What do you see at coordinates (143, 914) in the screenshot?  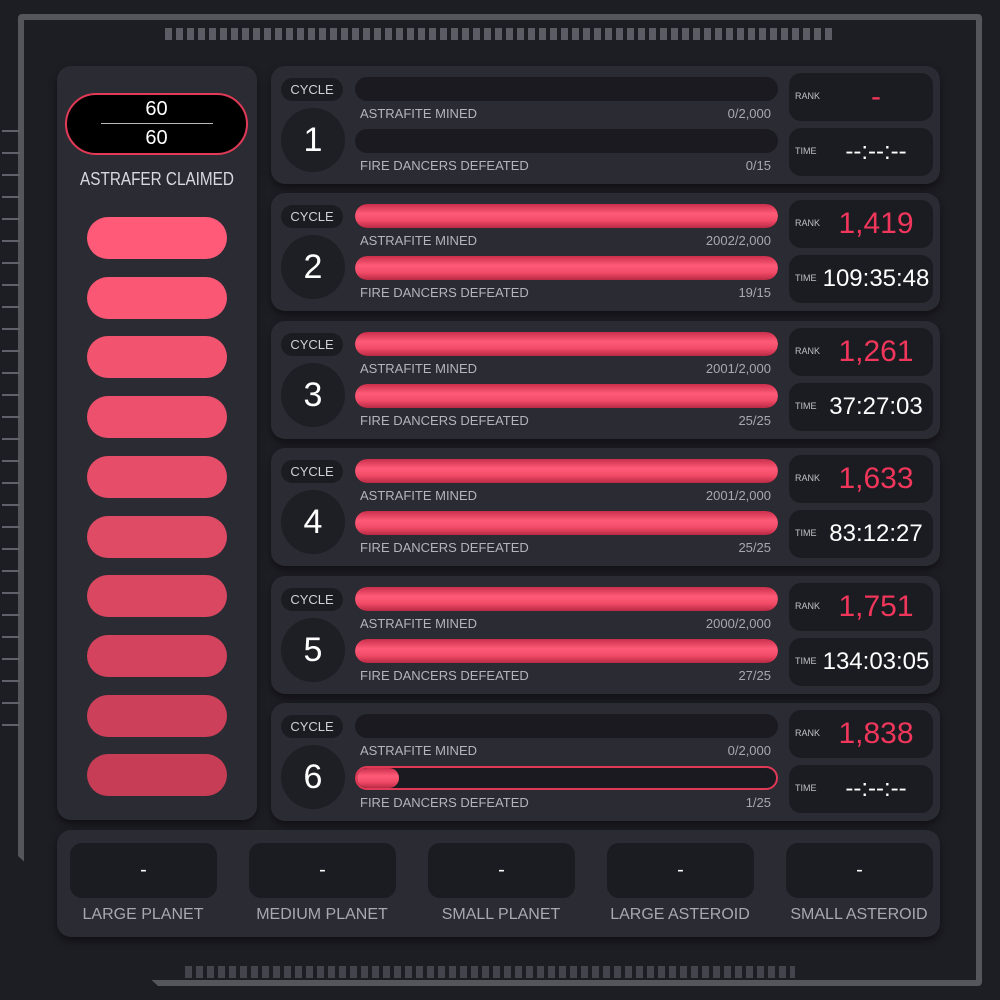 I see `resource-label: LARGE PLANET` at bounding box center [143, 914].